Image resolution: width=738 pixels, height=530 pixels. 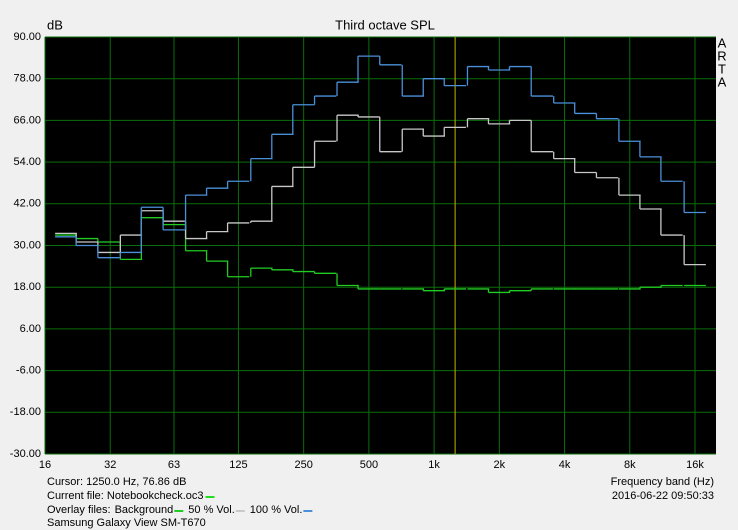 What do you see at coordinates (276, 510) in the screenshot?
I see `legend-label: 100 % Vol.` at bounding box center [276, 510].